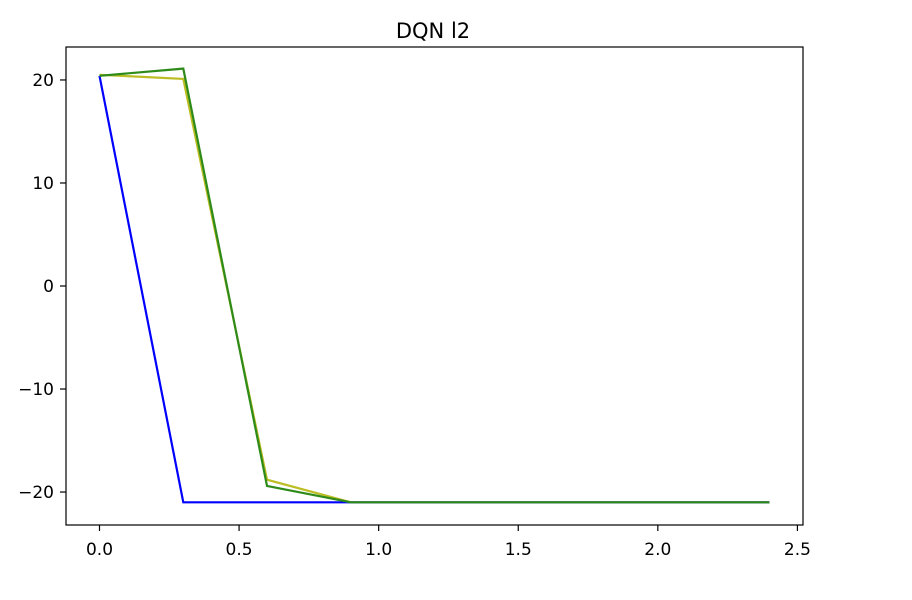 This screenshot has width=912, height=600. What do you see at coordinates (36, 390) in the screenshot?
I see `y-tick-label: −10` at bounding box center [36, 390].